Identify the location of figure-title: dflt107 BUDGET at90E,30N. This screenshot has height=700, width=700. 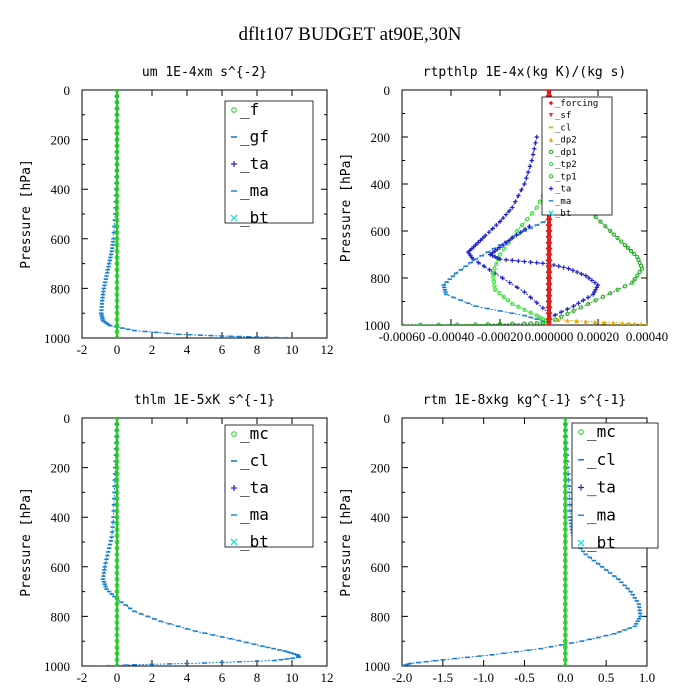
(350, 34).